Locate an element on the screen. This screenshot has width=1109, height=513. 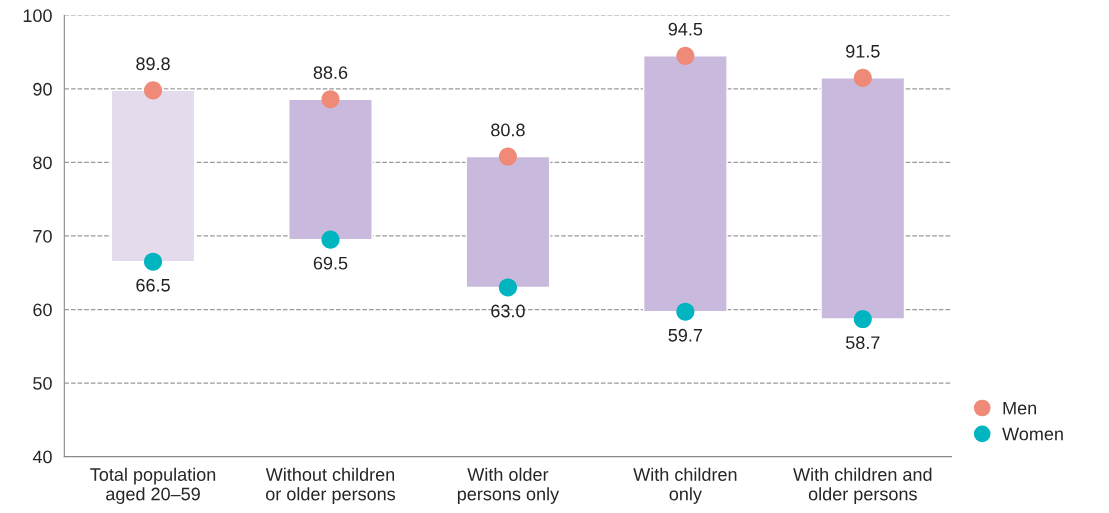
y-tick-label: 70 is located at coordinates (42, 236).